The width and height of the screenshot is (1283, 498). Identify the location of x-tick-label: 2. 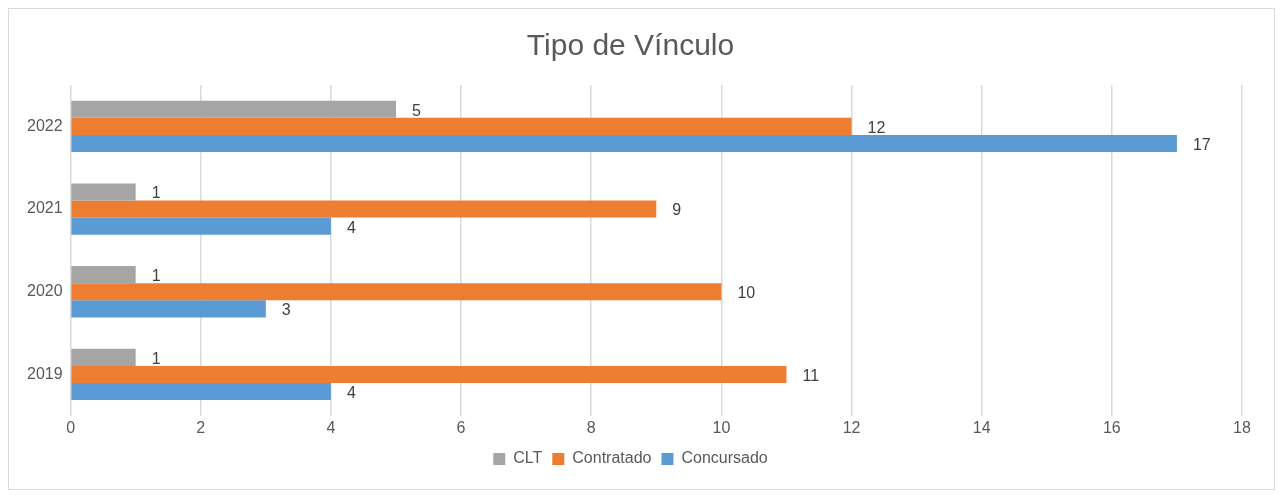
(201, 427).